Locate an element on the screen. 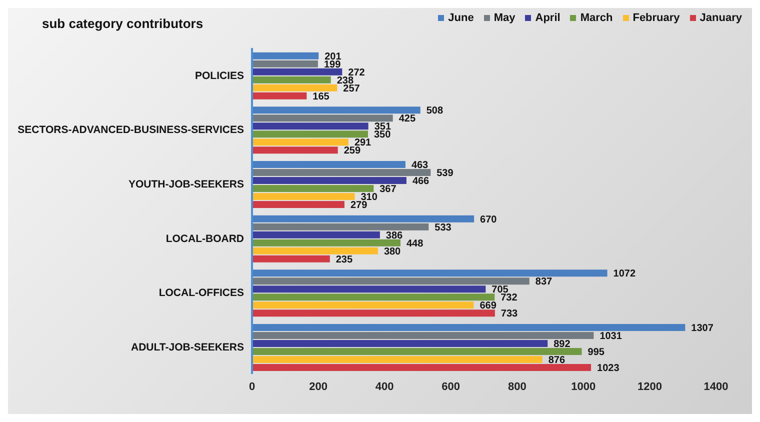 The height and width of the screenshot is (422, 760). data-label: 1307 is located at coordinates (702, 328).